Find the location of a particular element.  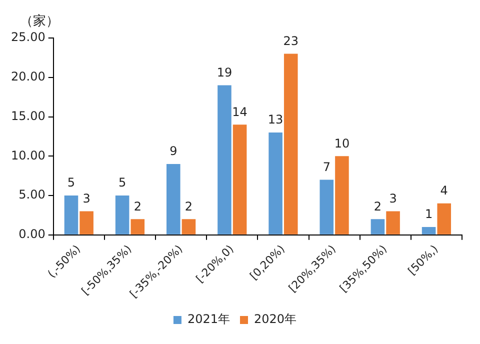

y-tick-label: 20.00 is located at coordinates (28, 77).